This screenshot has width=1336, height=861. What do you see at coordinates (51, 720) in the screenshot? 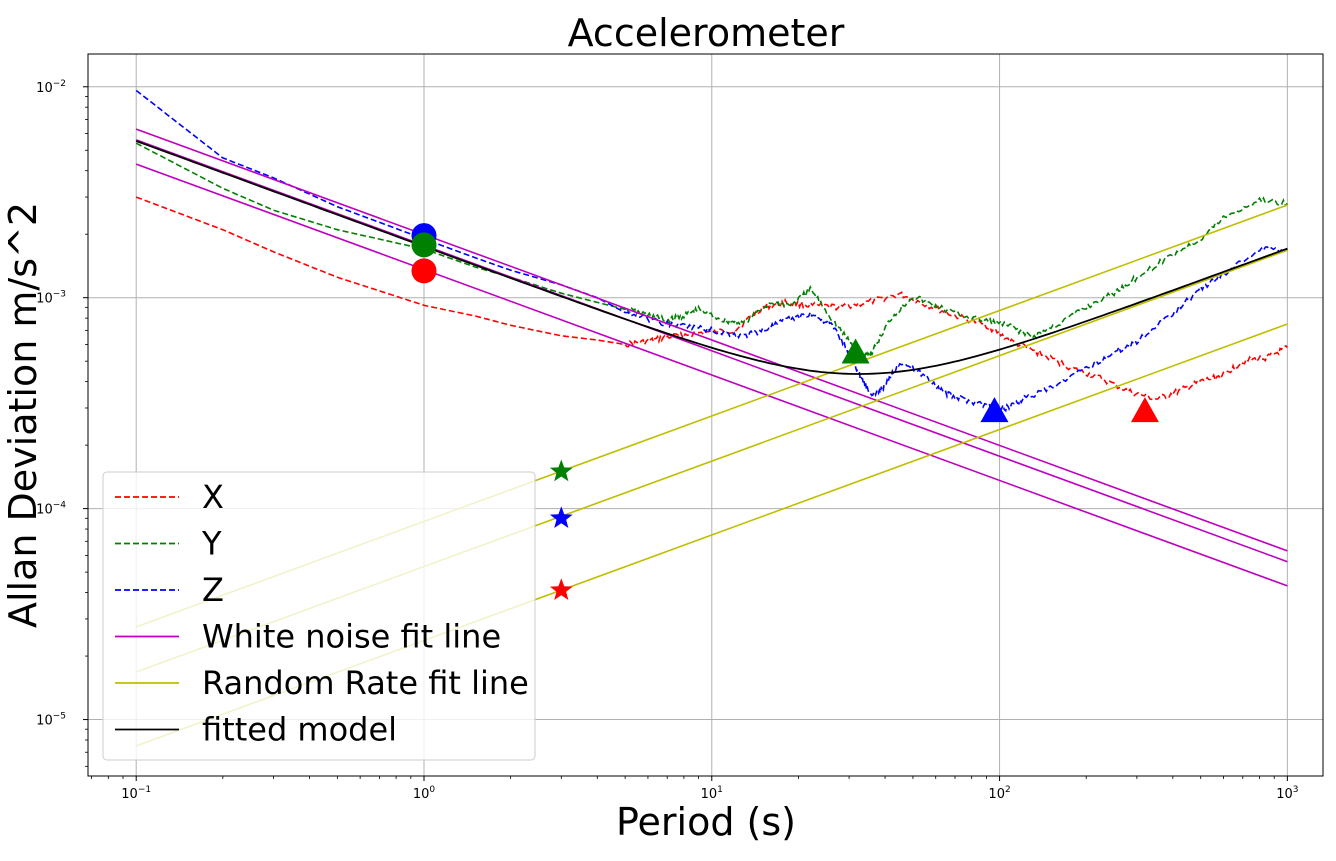
I see `y-tick-label: 10⁻⁵` at bounding box center [51, 720].